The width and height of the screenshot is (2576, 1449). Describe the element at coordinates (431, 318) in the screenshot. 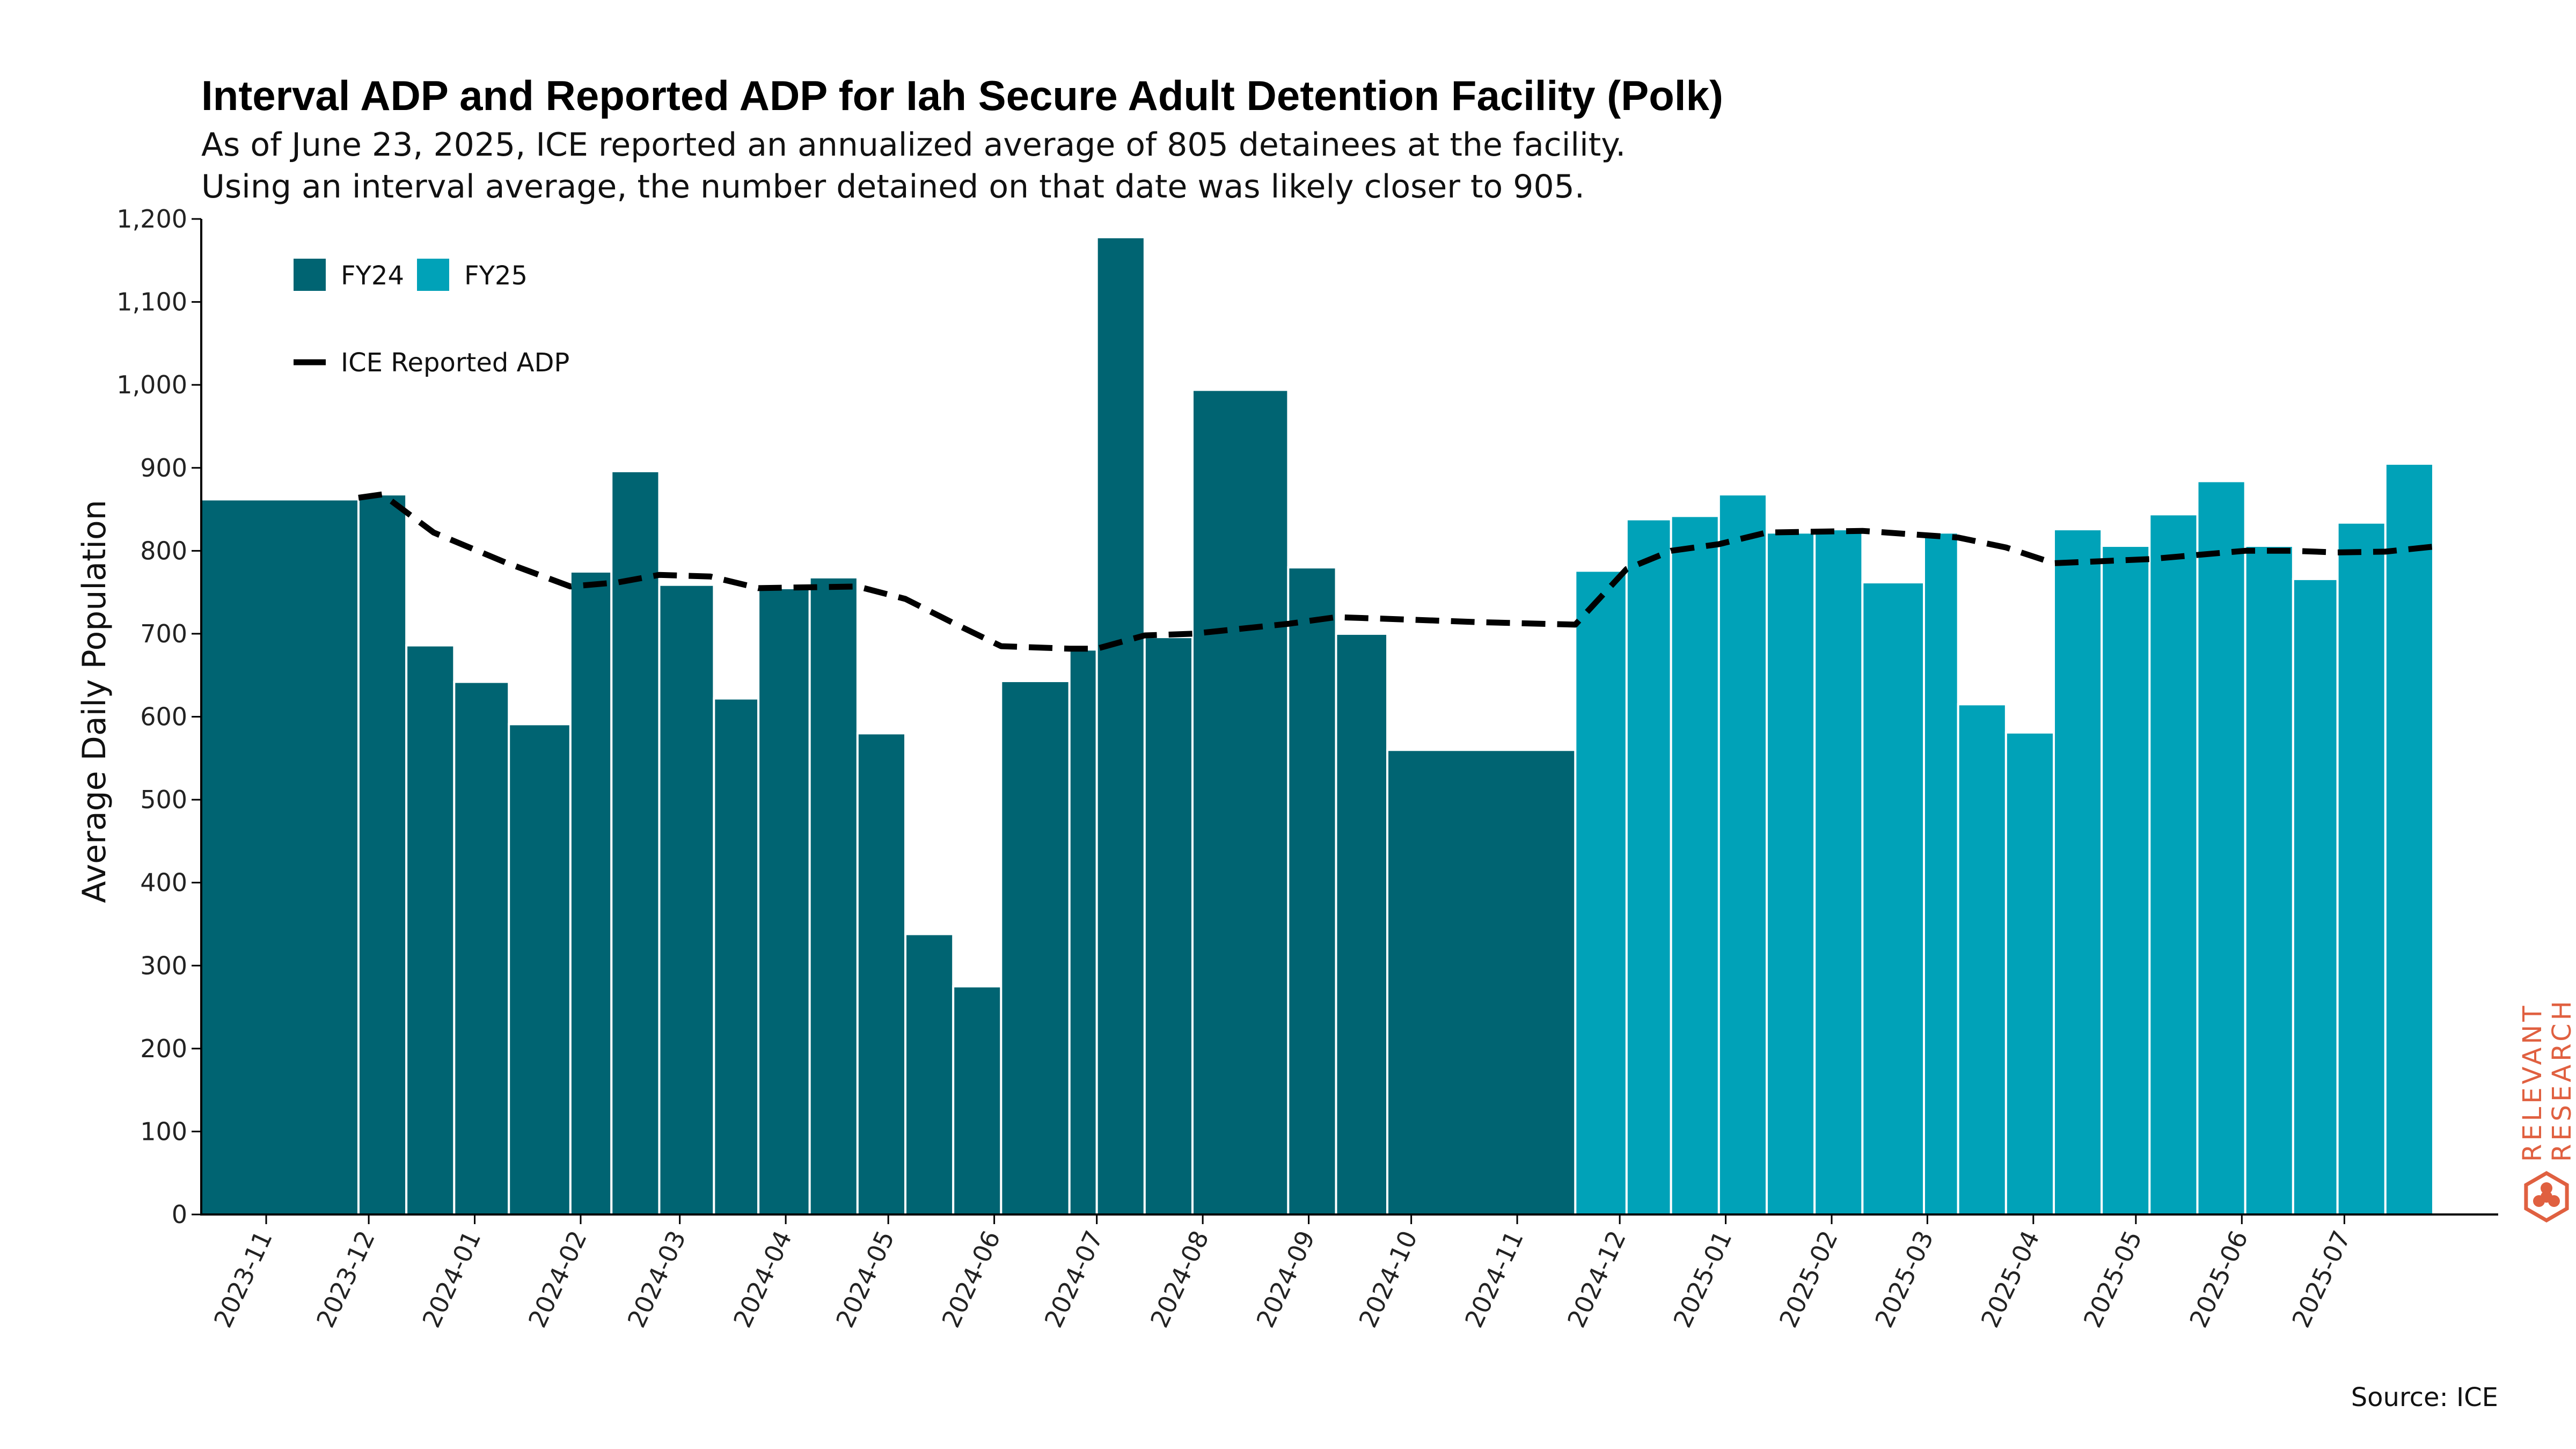

I see `legend: FY24 FY25 ICE Reported ADP` at that location.